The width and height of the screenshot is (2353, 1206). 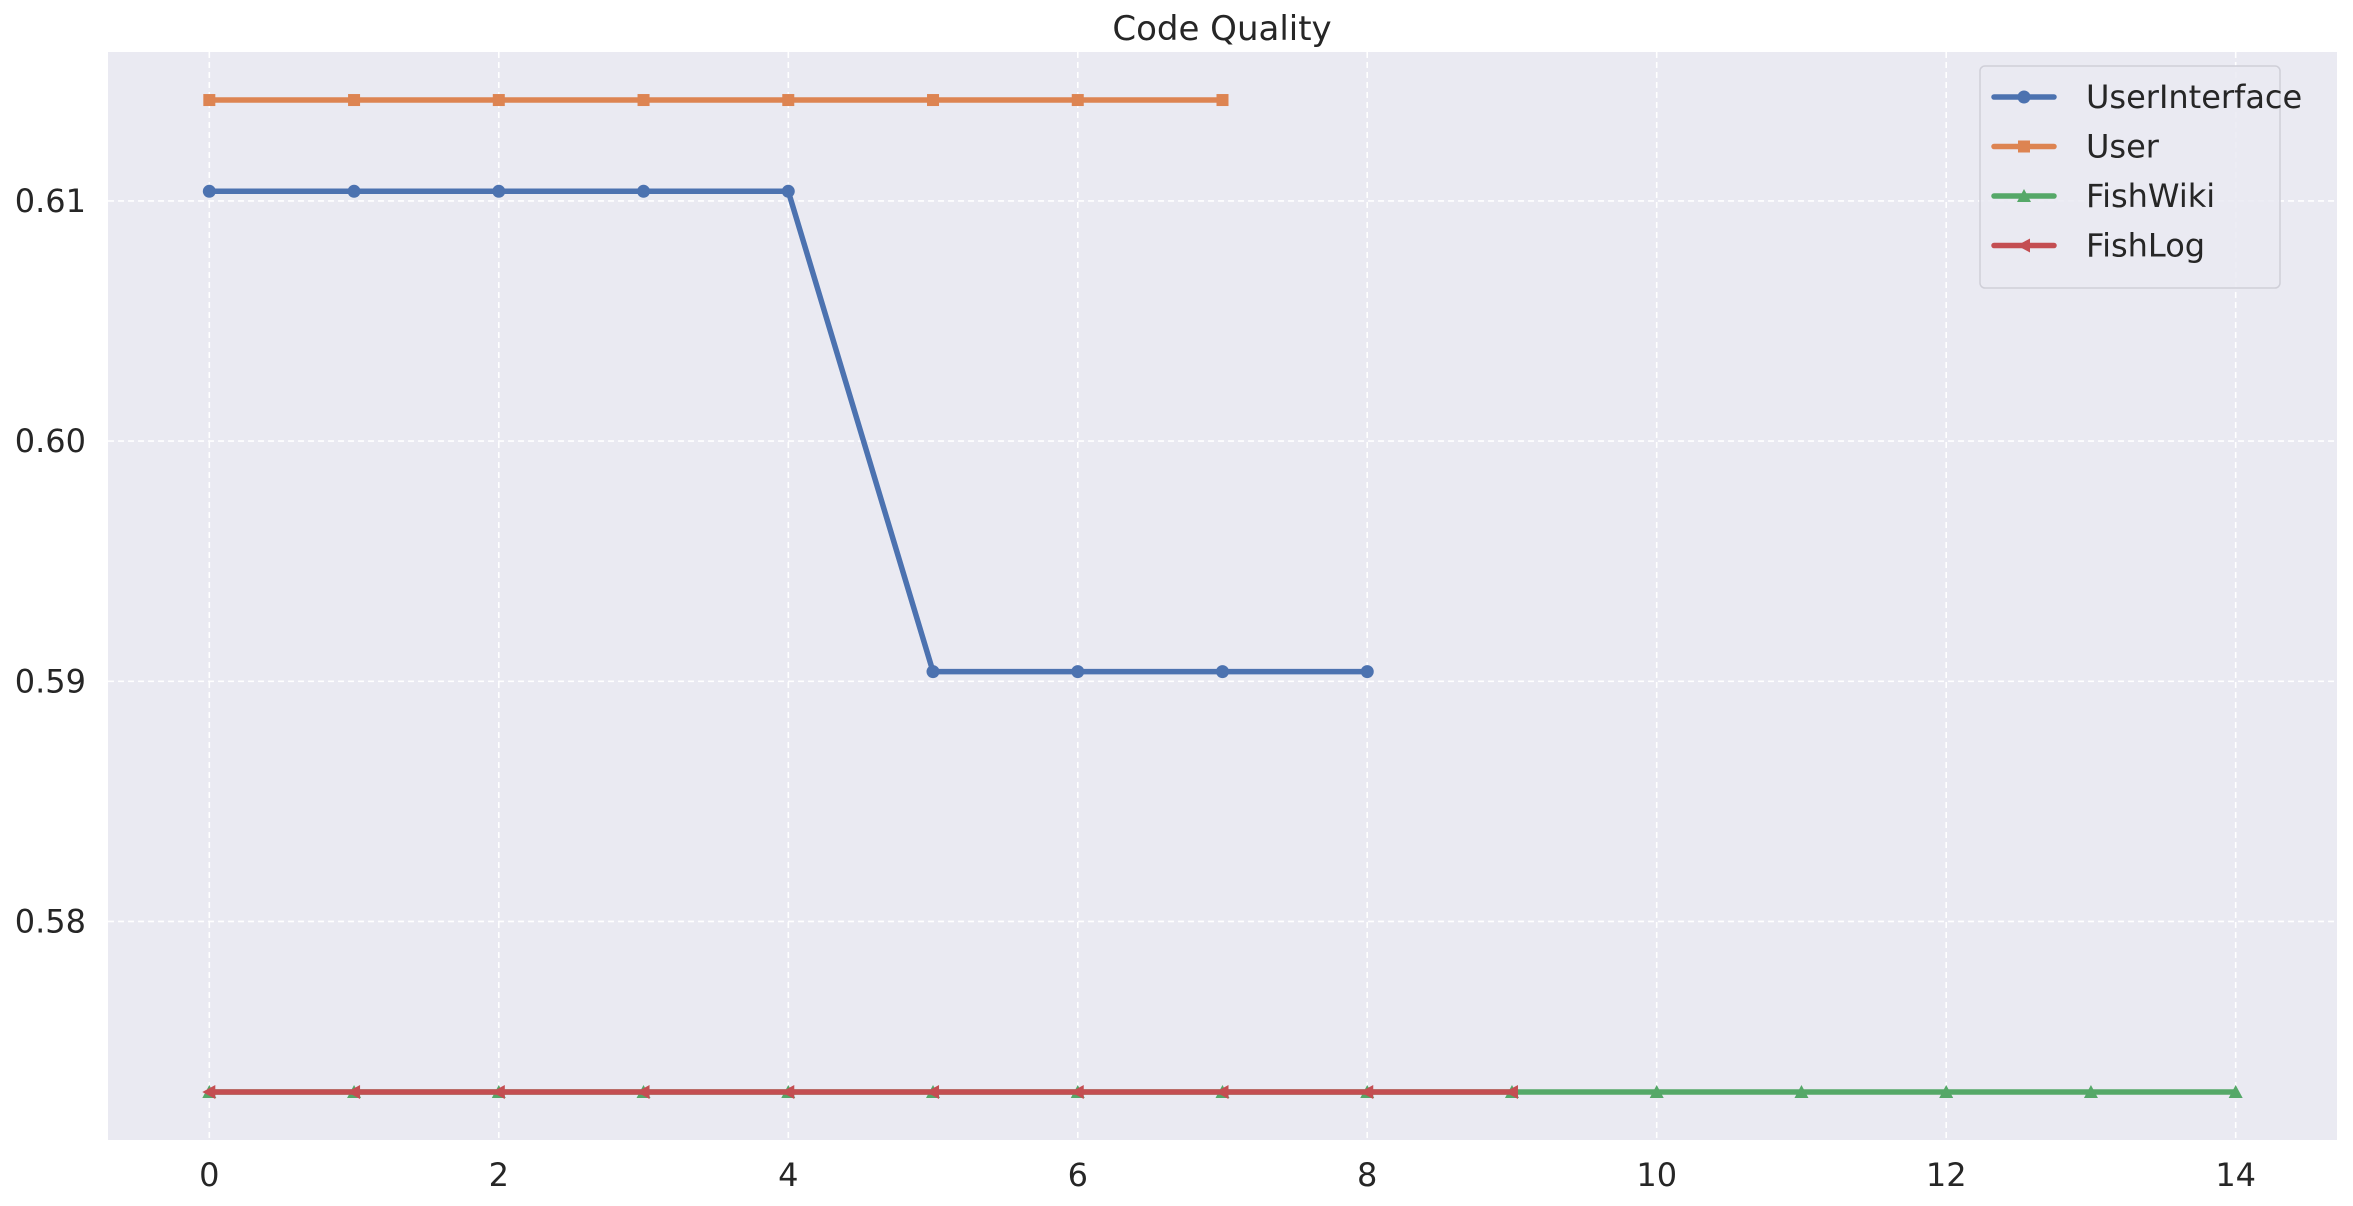 What do you see at coordinates (1656, 1175) in the screenshot?
I see `x-tick-label: 10` at bounding box center [1656, 1175].